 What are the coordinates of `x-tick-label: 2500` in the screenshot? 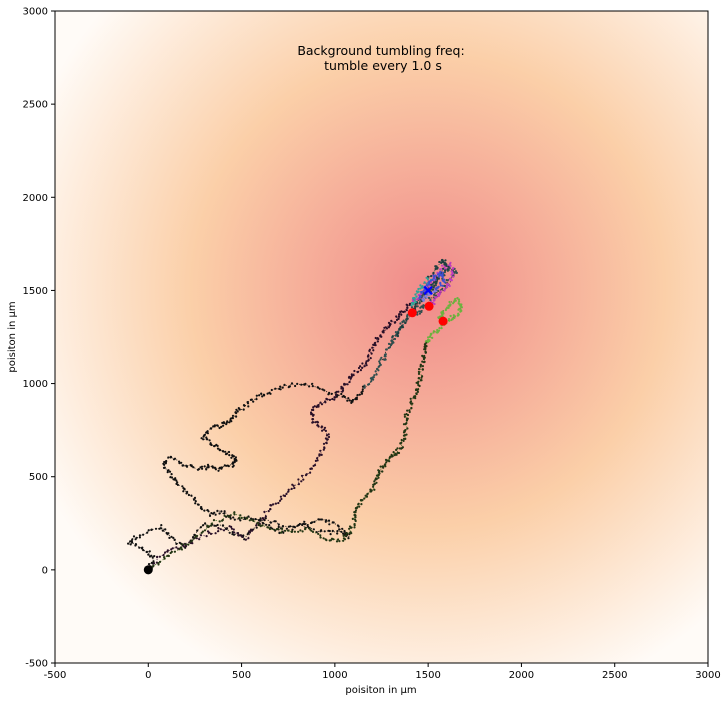 It's located at (614, 675).